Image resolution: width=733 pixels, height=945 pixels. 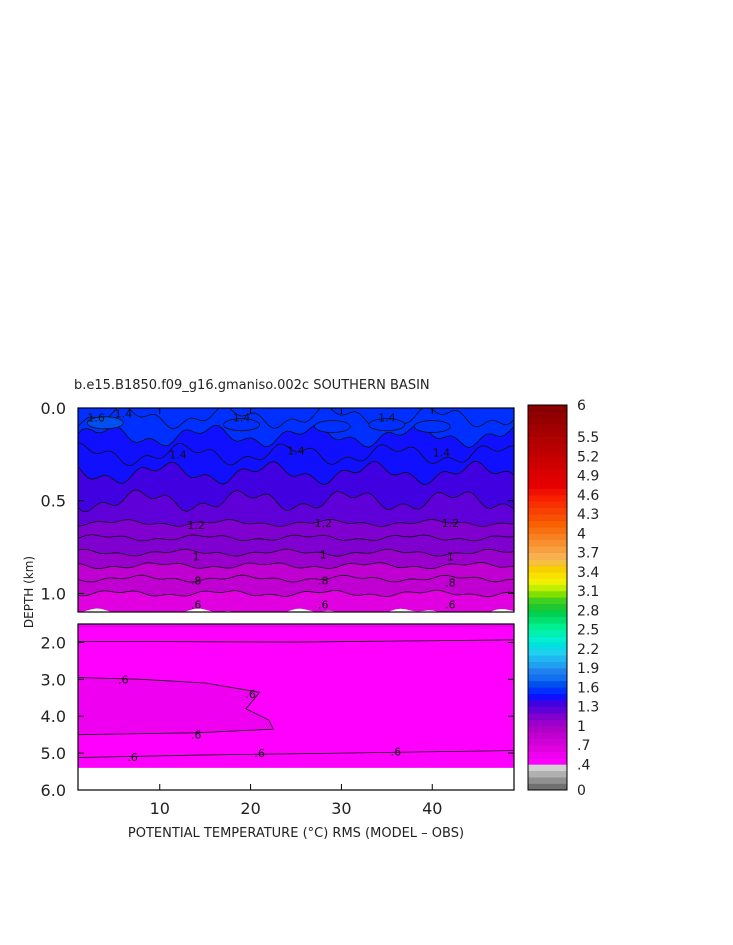 What do you see at coordinates (53, 593) in the screenshot?
I see `y-tick-label: 1.0` at bounding box center [53, 593].